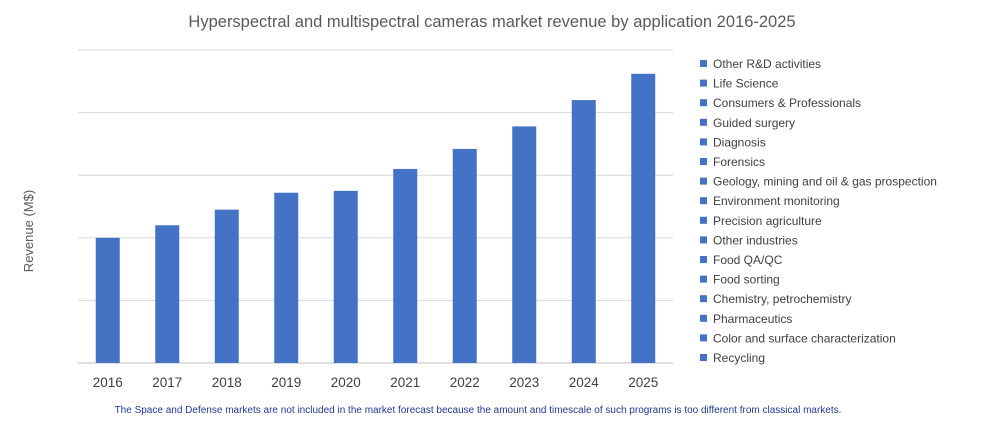 The width and height of the screenshot is (1000, 427). I want to click on legend-entry: Other R&D activities, so click(767, 64).